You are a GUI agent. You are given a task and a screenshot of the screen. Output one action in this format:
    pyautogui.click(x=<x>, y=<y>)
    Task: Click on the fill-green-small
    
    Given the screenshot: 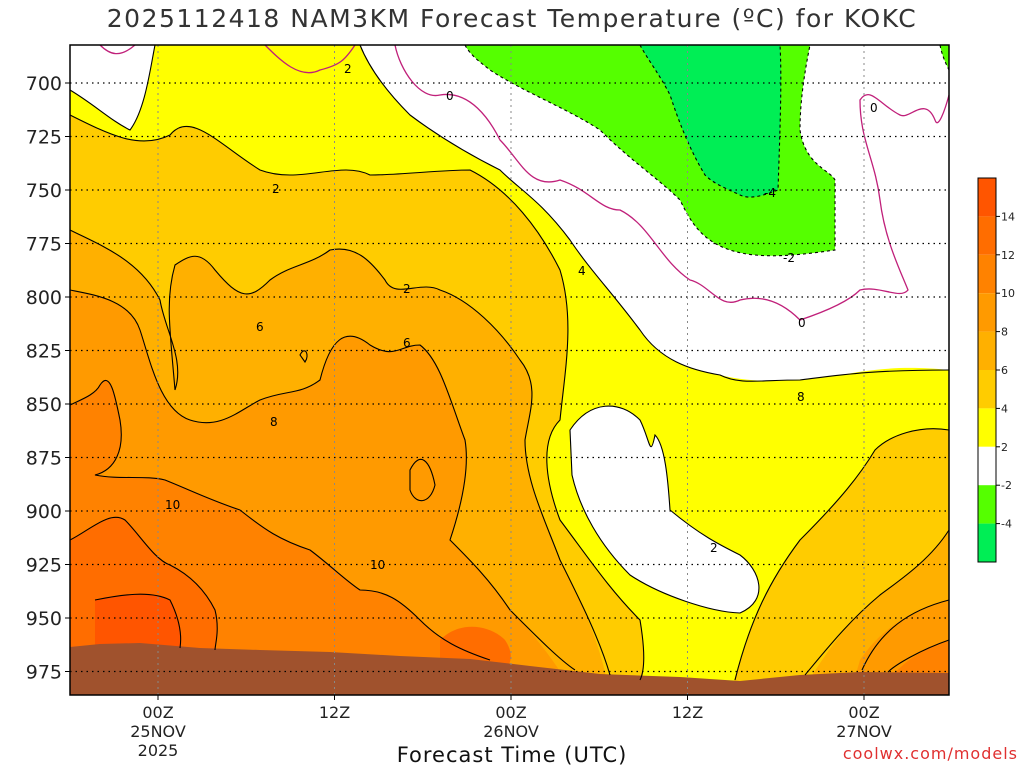 What is the action you would take?
    pyautogui.click(x=944, y=57)
    